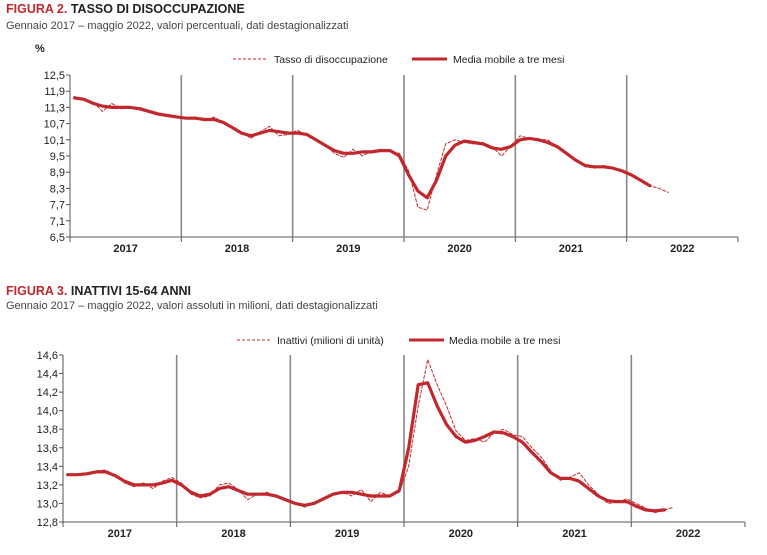  I want to click on y-tick-label: 13,6, so click(47, 449).